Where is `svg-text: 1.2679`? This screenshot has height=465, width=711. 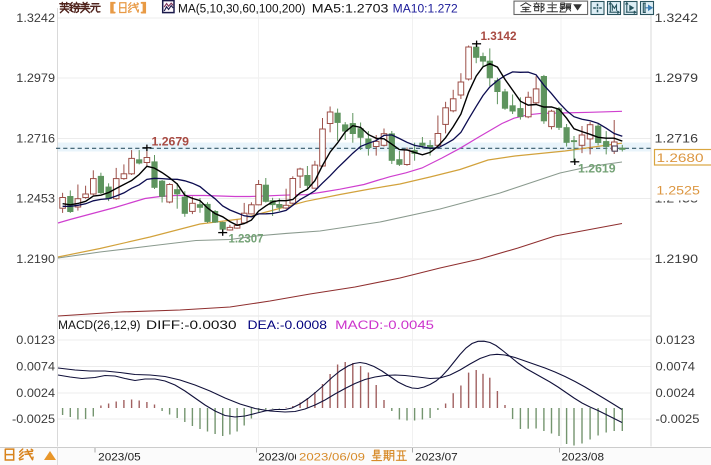
svg-text: 1.2679 is located at coordinates (171, 143).